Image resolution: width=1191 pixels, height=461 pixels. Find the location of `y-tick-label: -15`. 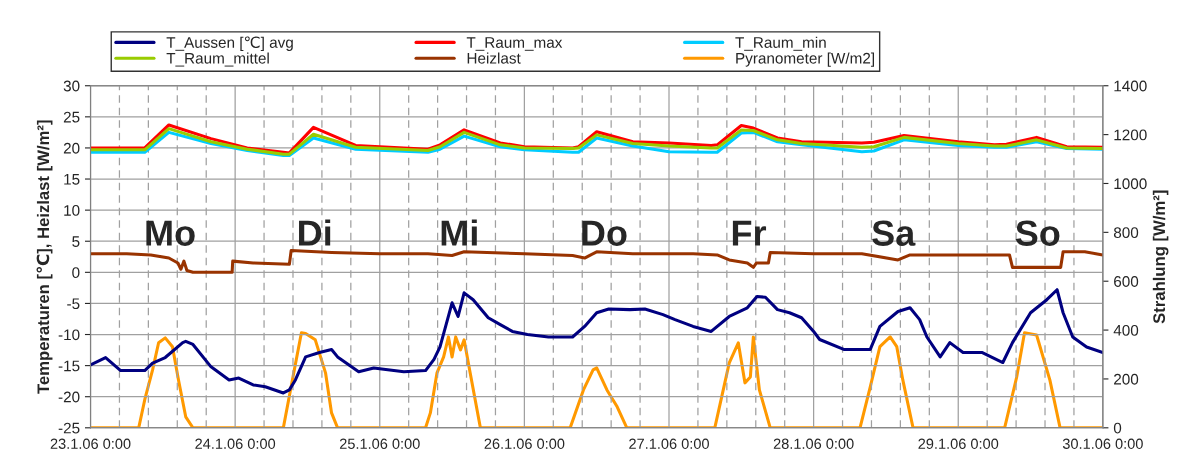

y-tick-label: -15 is located at coordinates (69, 366).